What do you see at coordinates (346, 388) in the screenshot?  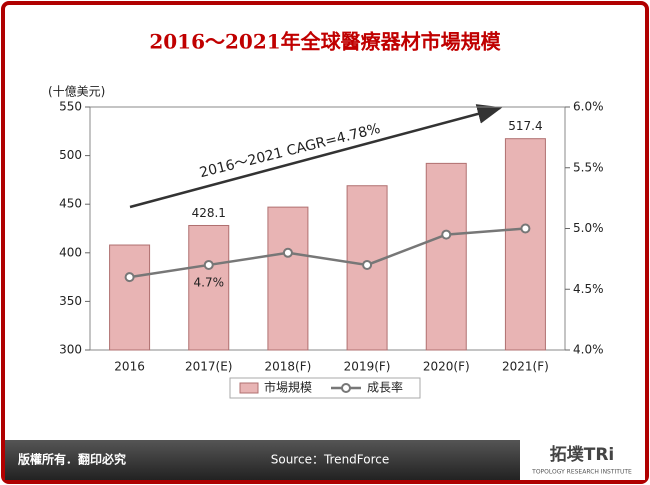 I see `legend-marker` at bounding box center [346, 388].